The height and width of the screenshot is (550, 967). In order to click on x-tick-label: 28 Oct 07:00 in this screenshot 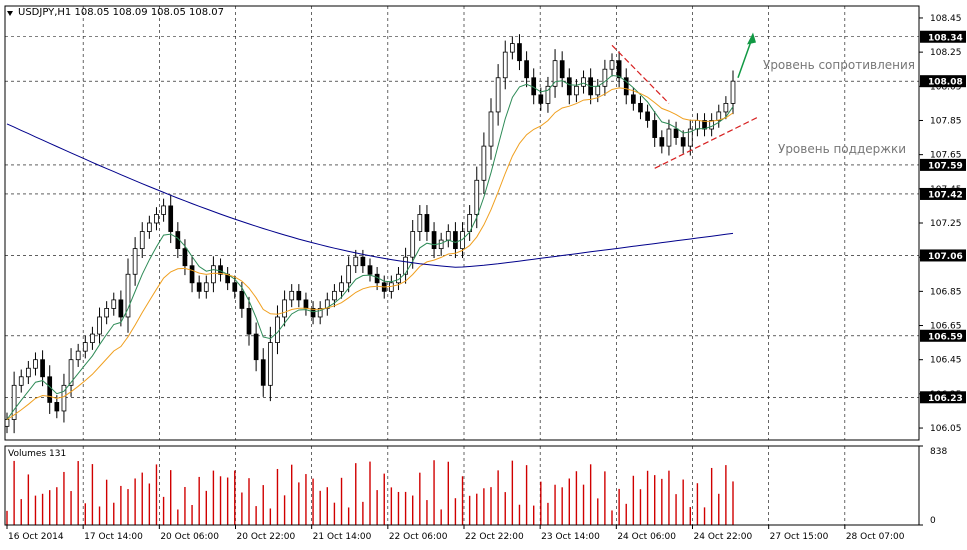, I will do `click(875, 537)`.